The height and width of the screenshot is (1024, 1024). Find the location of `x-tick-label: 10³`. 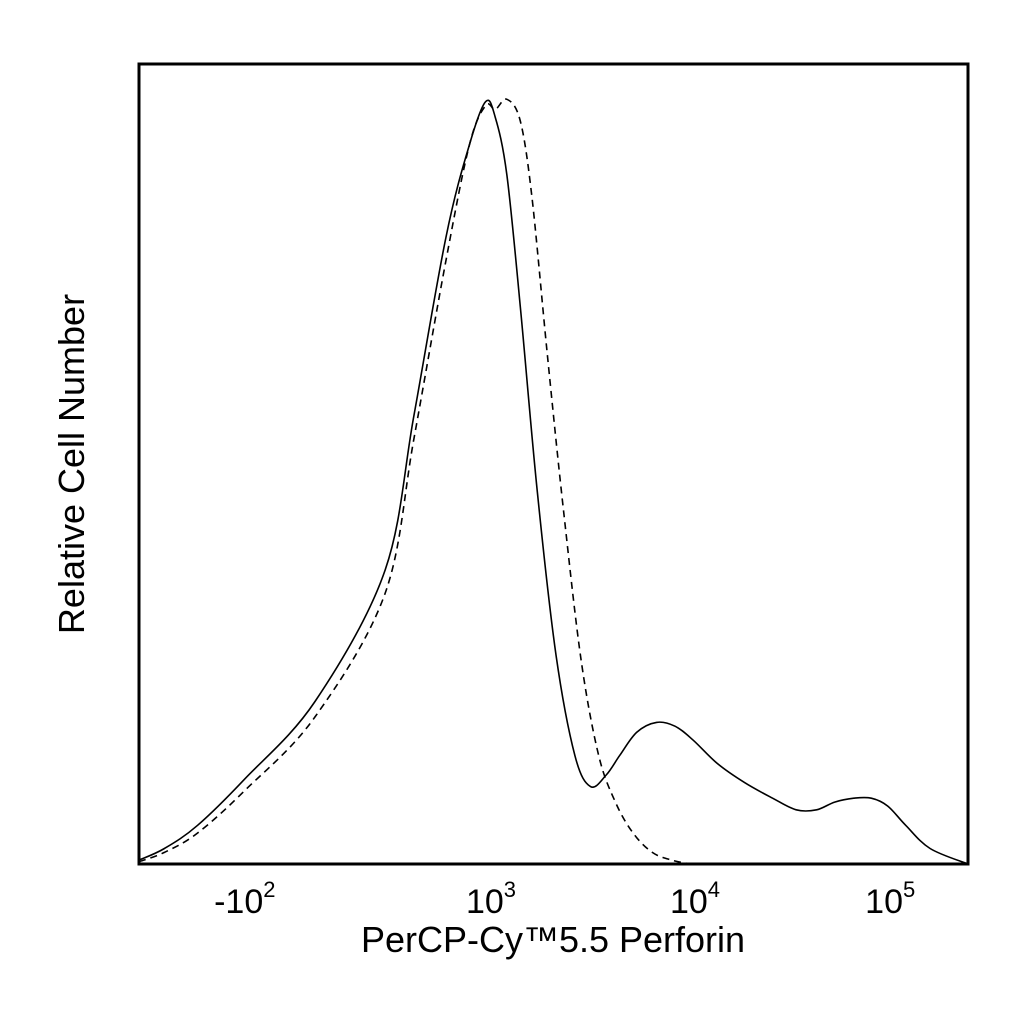

x-tick-label: 10³ is located at coordinates (491, 899).